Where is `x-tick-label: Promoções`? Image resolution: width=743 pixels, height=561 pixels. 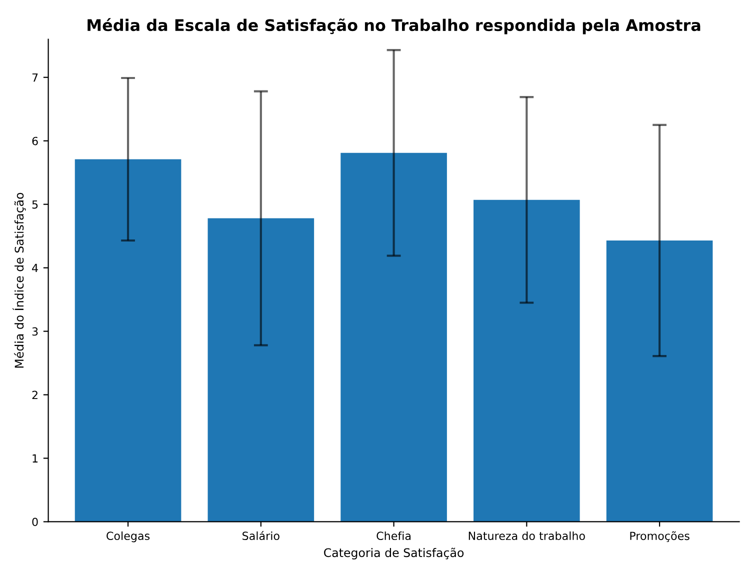 x-tick-label: Promoções is located at coordinates (660, 536).